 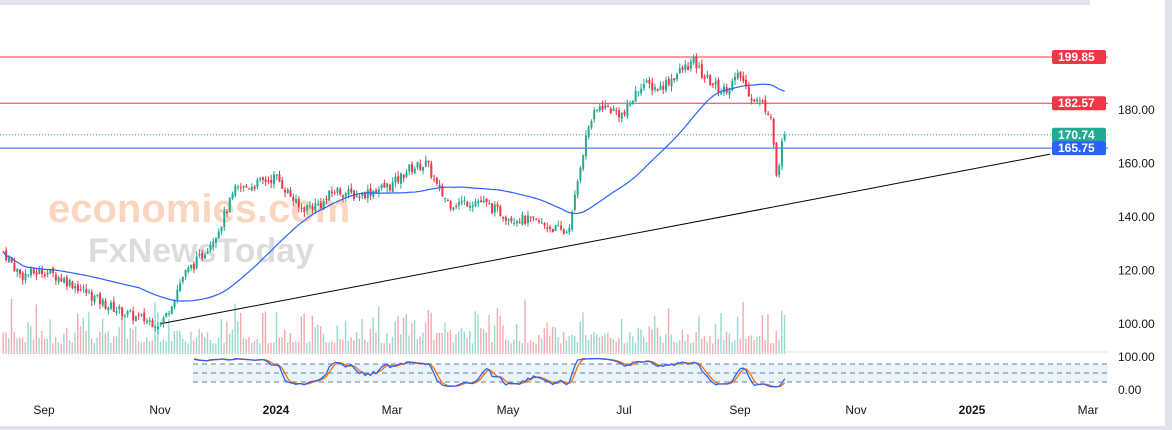 What do you see at coordinates (1136, 324) in the screenshot?
I see `price-tick-label: 100.00` at bounding box center [1136, 324].